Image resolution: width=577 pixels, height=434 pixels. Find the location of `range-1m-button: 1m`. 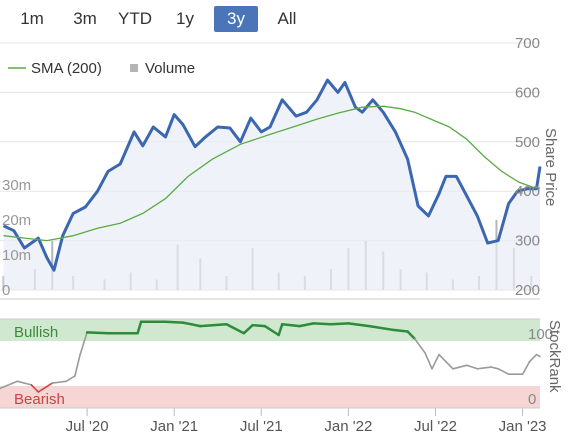

range-1m-button: 1m is located at coordinates (32, 18).